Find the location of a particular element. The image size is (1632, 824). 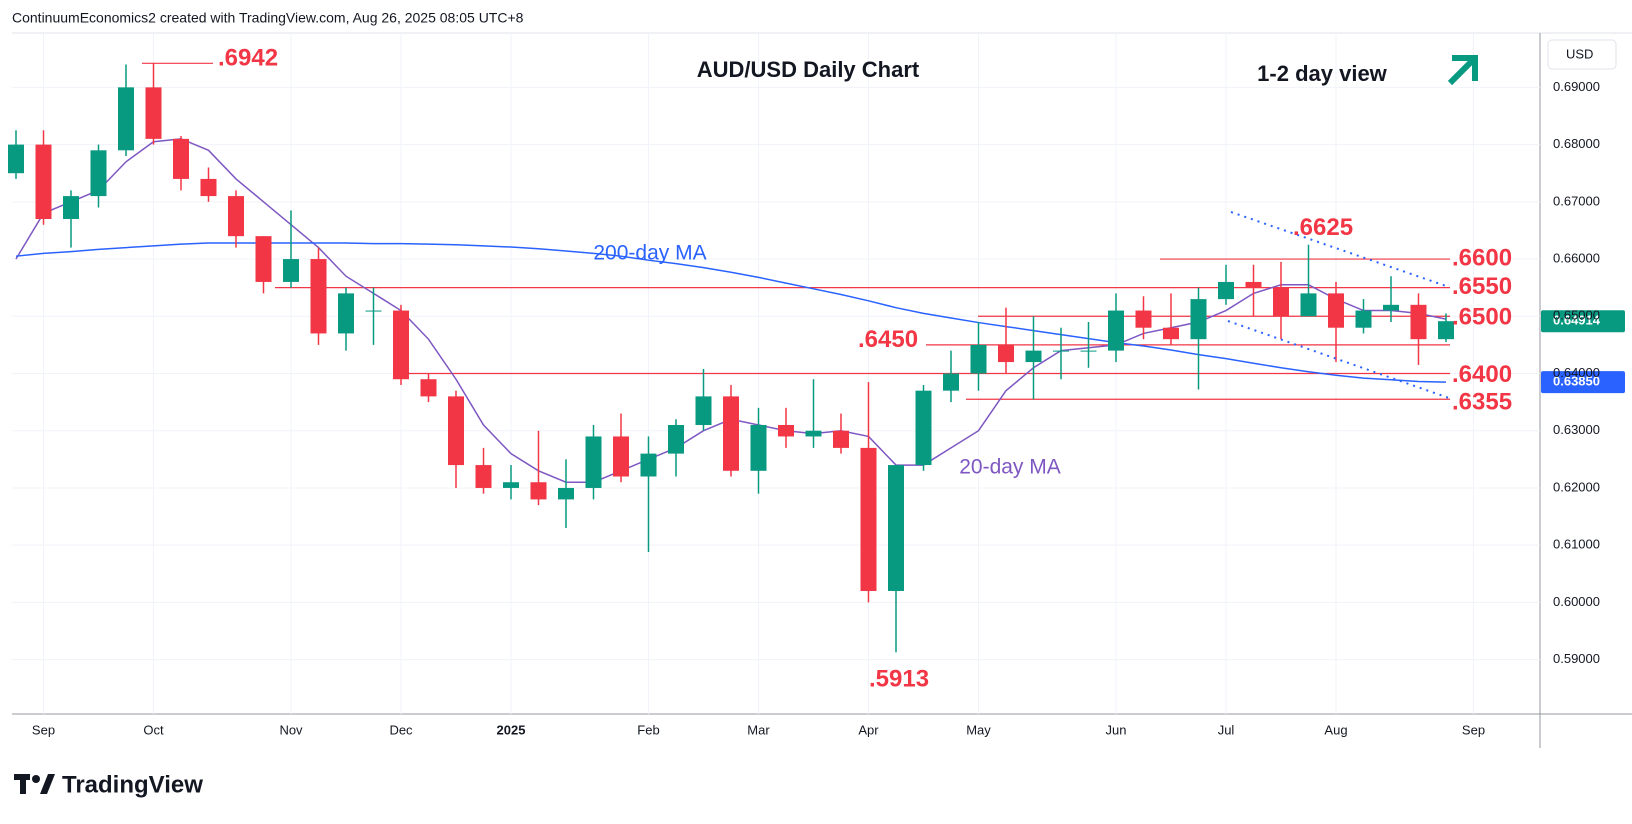

y-tick-label: 0.59000 is located at coordinates (1576, 658).